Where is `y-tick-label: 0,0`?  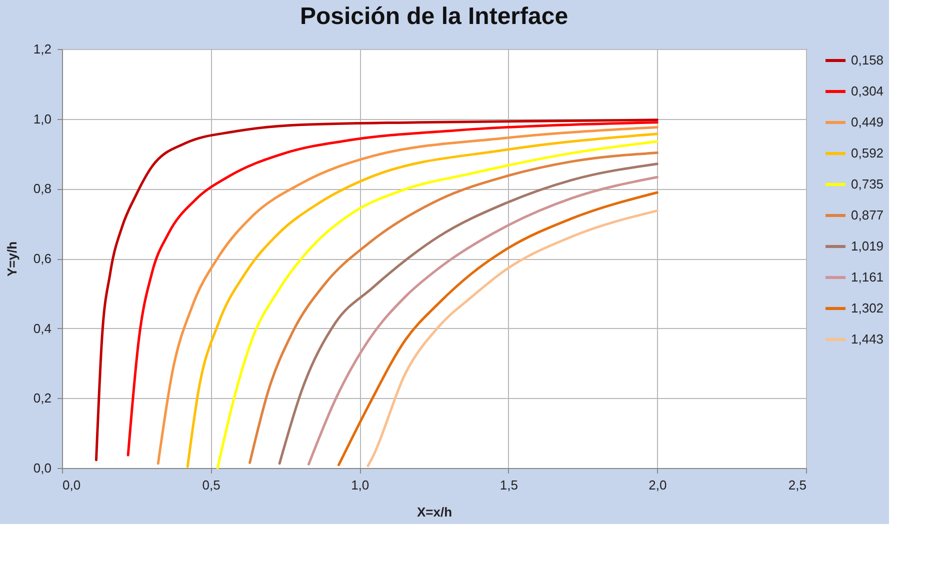 y-tick-label: 0,0 is located at coordinates (42, 468).